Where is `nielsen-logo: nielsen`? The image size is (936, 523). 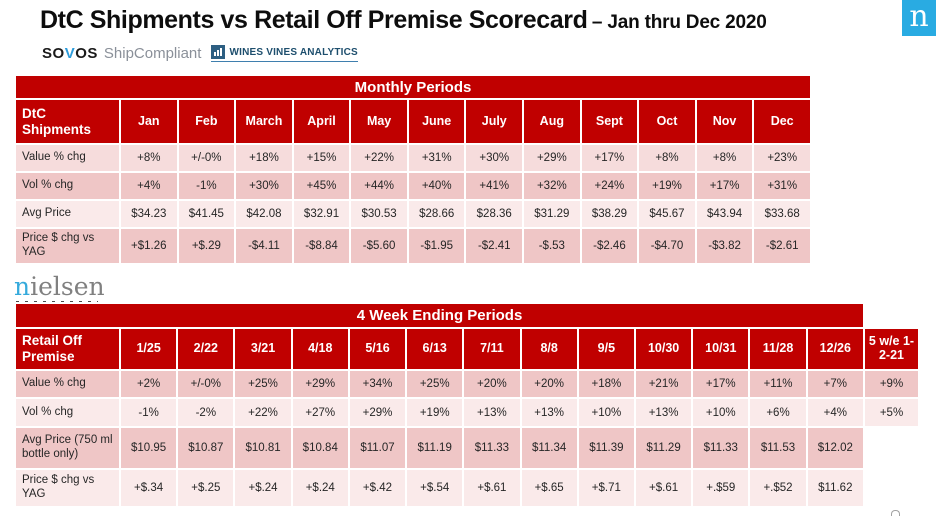 nielsen-logo: nielsen is located at coordinates (59, 289).